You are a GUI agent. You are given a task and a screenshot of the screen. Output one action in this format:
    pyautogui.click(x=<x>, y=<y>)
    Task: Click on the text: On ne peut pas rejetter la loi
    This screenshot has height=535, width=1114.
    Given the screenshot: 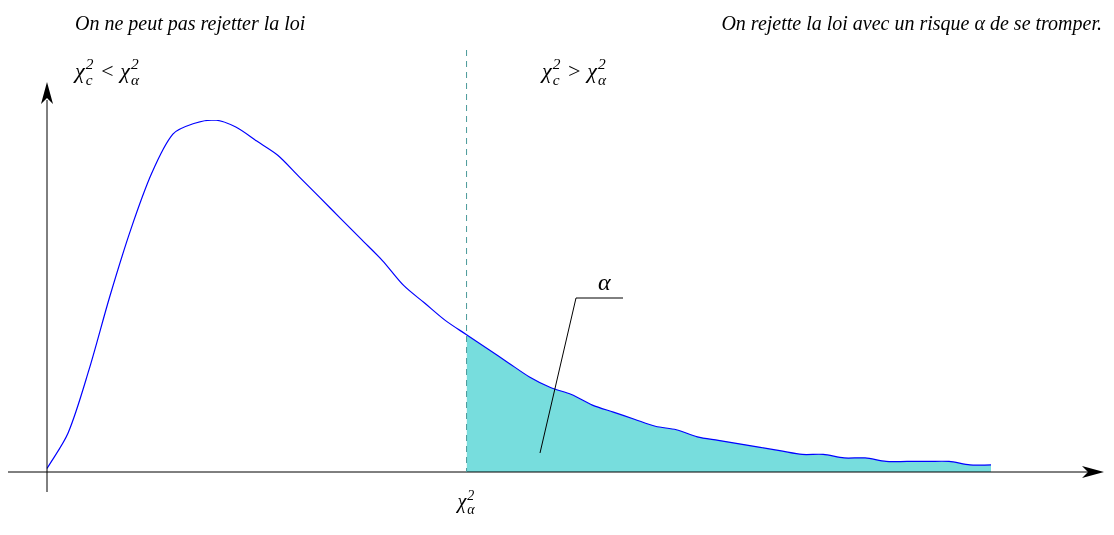 What is the action you would take?
    pyautogui.click(x=190, y=23)
    